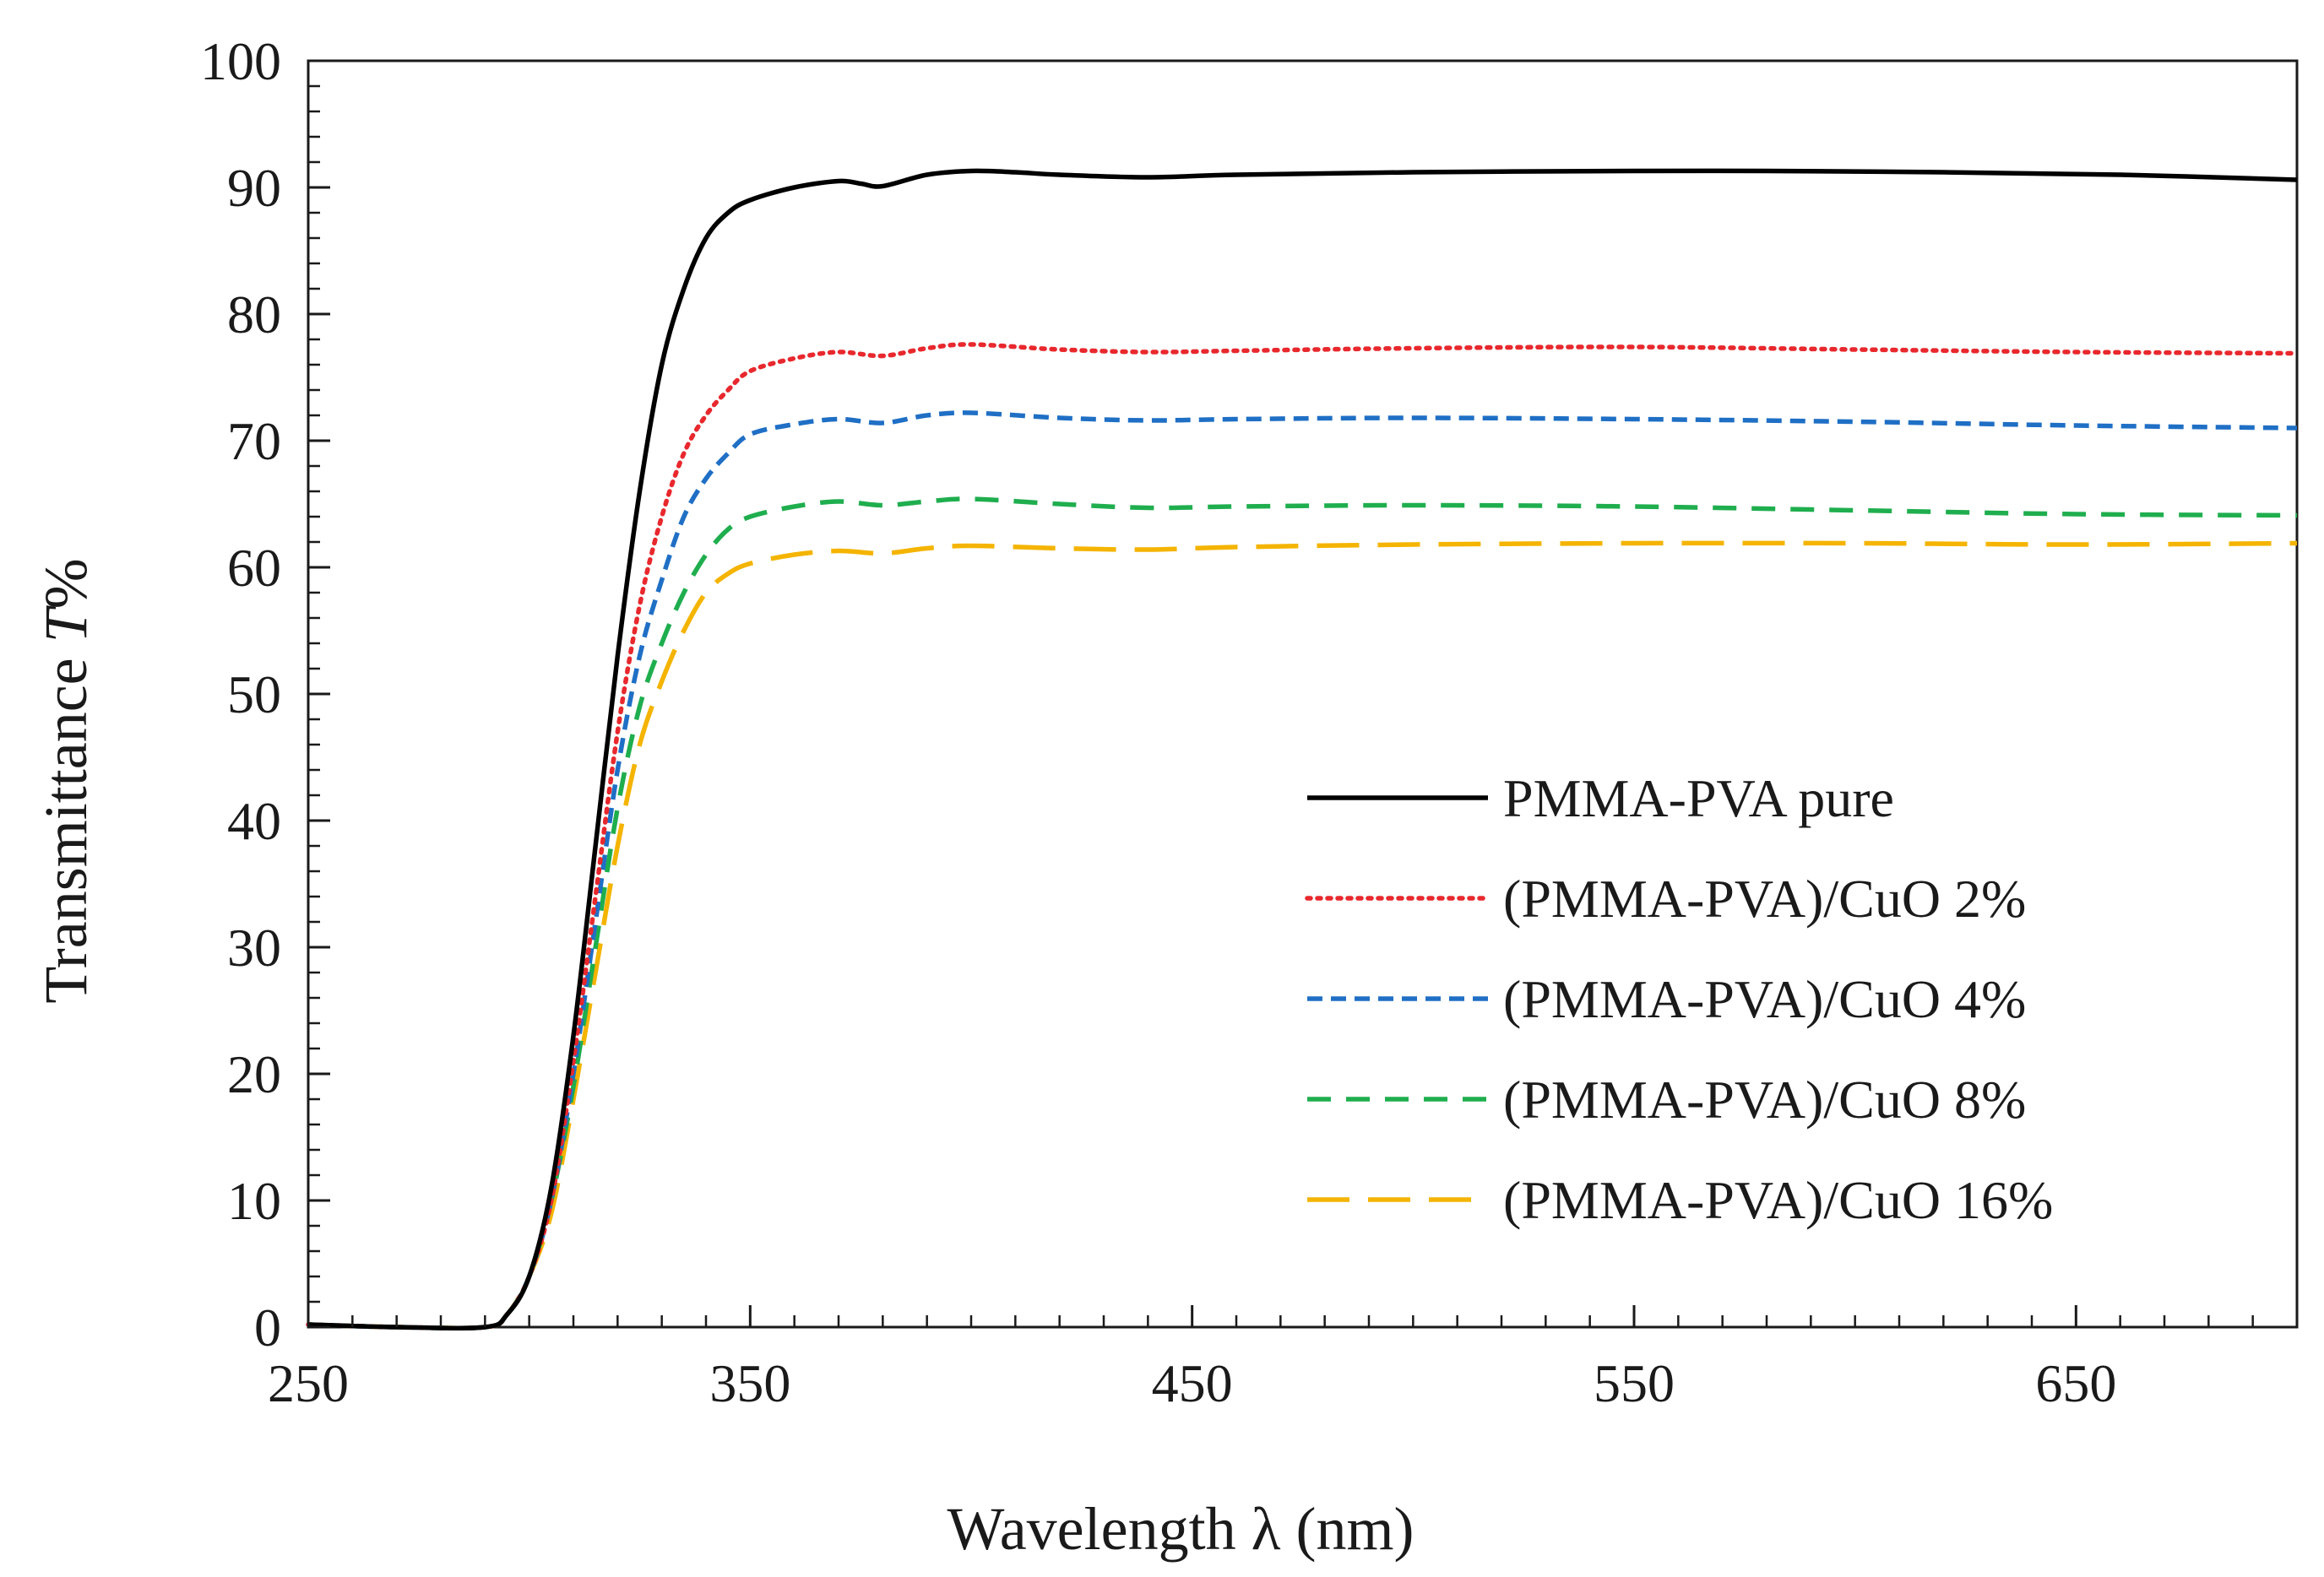 The image size is (2324, 1577). I want to click on x-tick-label: 350, so click(749, 1383).